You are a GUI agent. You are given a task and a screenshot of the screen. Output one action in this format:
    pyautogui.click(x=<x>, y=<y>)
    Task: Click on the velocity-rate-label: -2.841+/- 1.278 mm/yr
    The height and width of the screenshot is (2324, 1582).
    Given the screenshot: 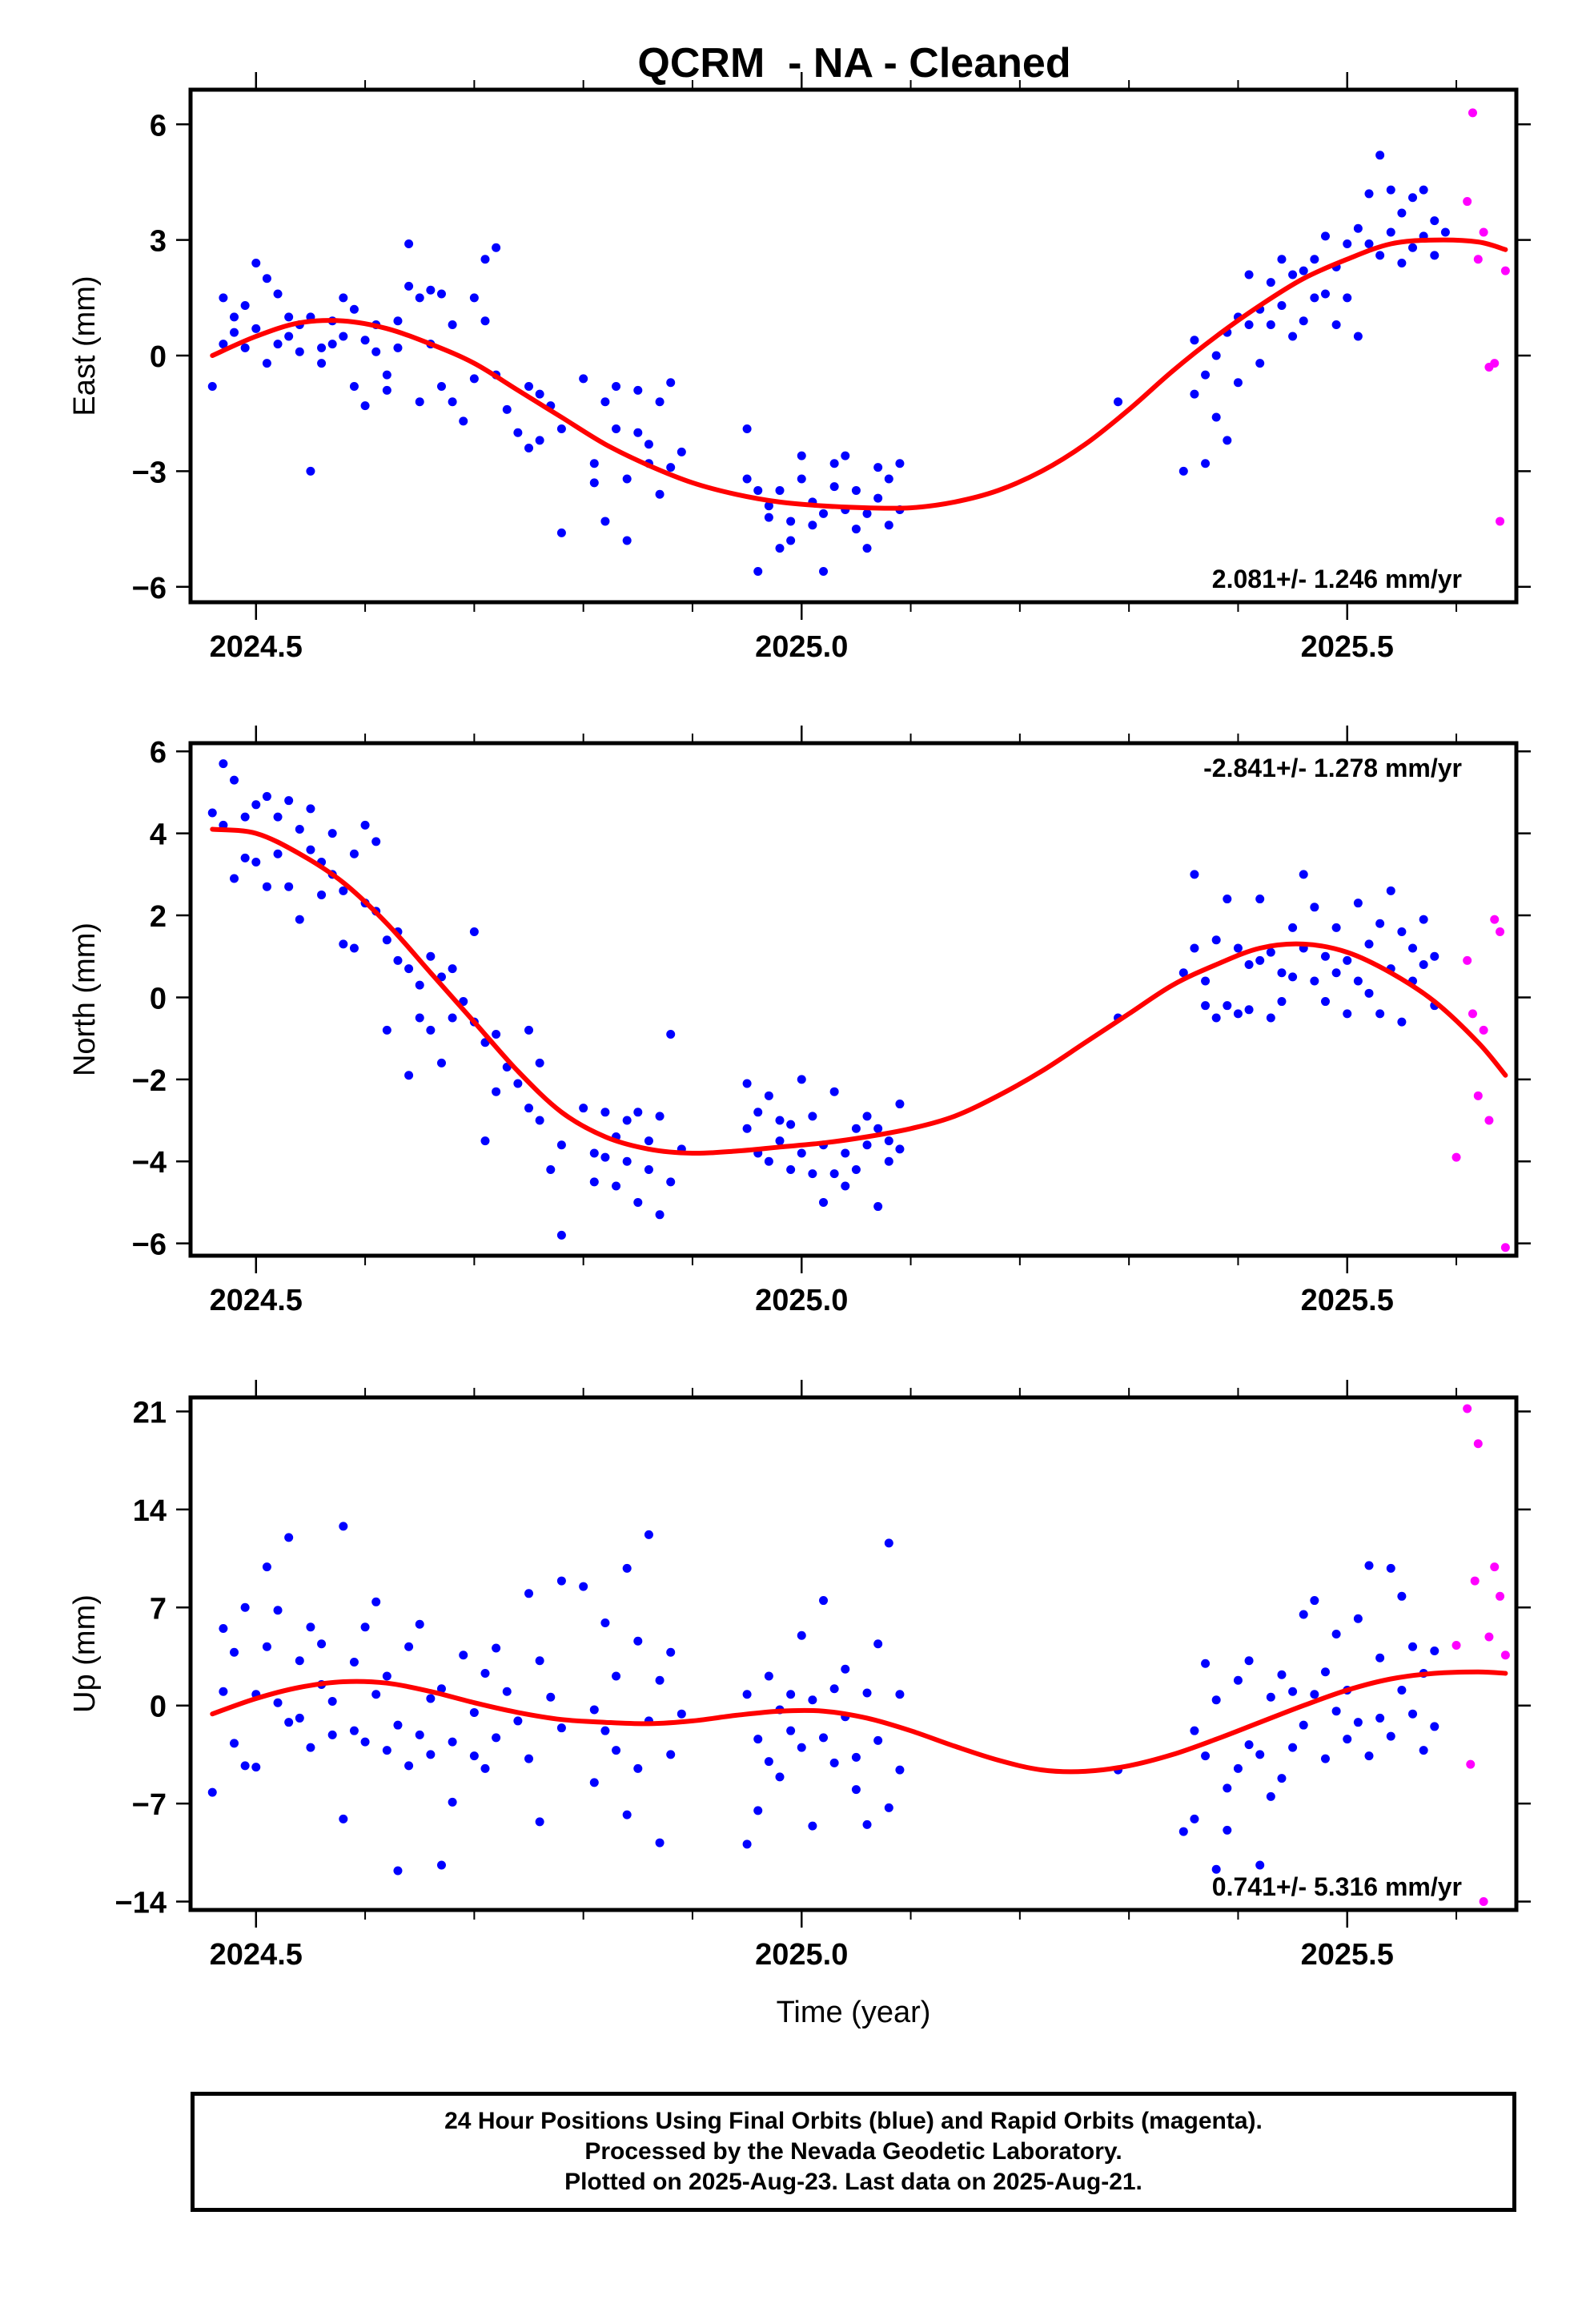 What is the action you would take?
    pyautogui.click(x=1332, y=768)
    